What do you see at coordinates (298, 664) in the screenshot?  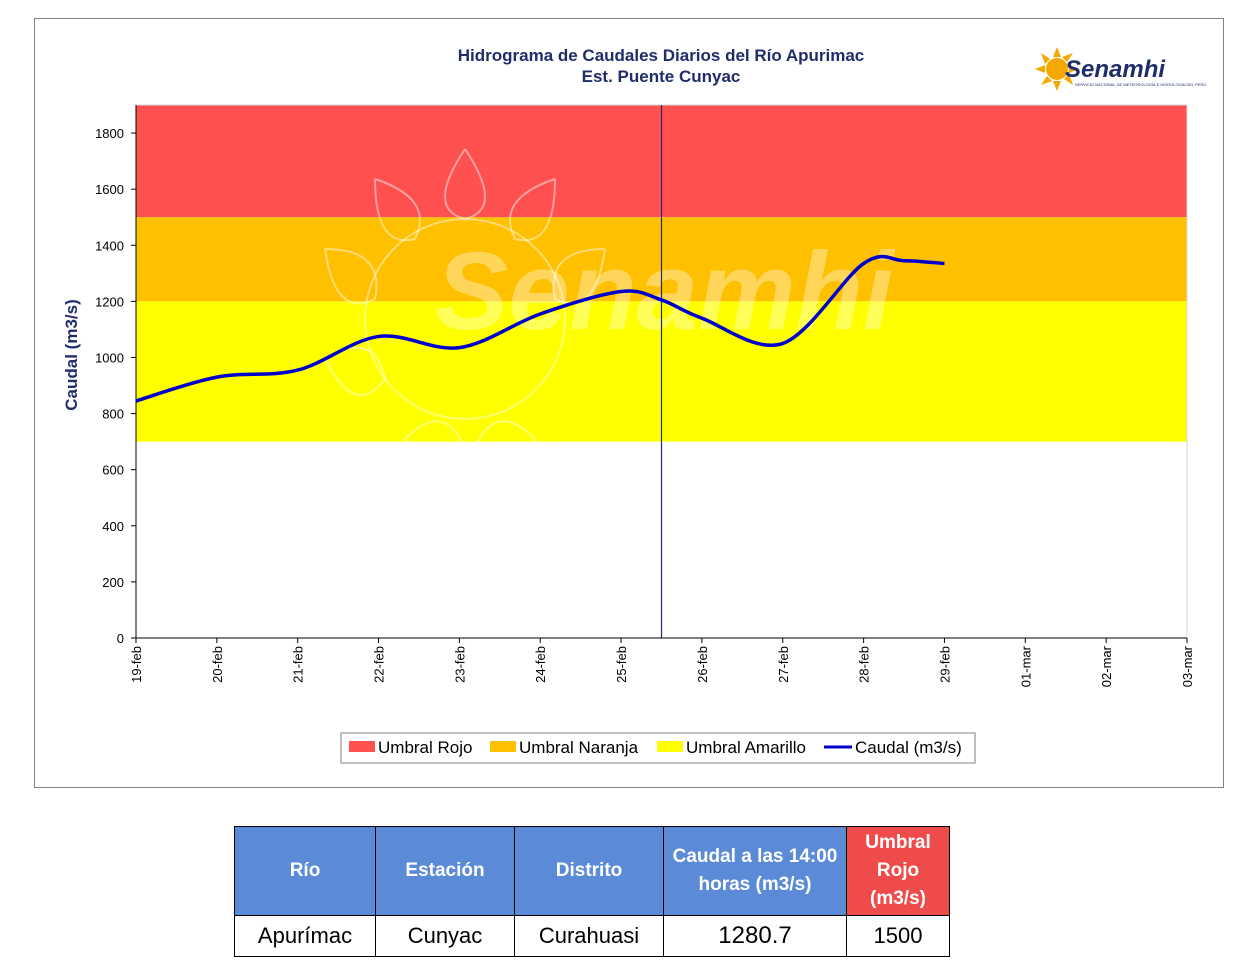 I see `x-tick-label: 21-feb` at bounding box center [298, 664].